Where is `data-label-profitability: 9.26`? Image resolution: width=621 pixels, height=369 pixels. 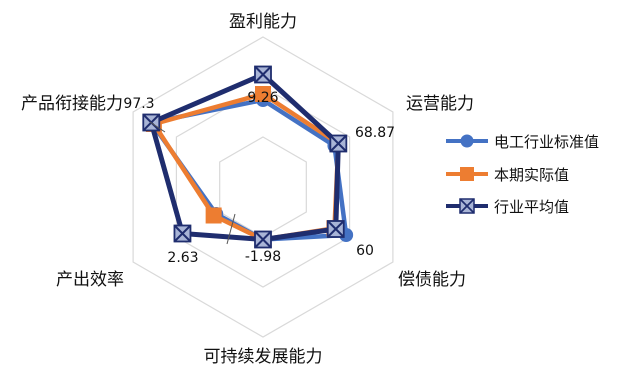 data-label-profitability: 9.26 is located at coordinates (262, 98).